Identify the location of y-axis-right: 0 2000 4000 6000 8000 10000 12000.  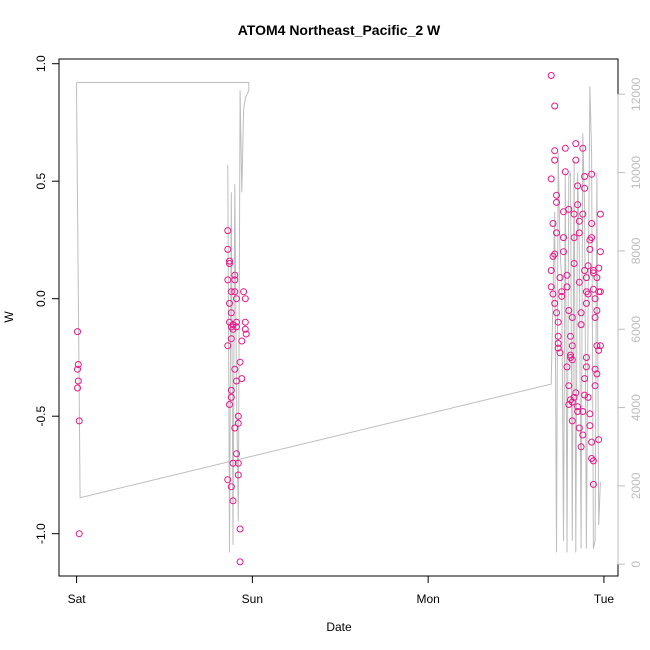
(630, 322).